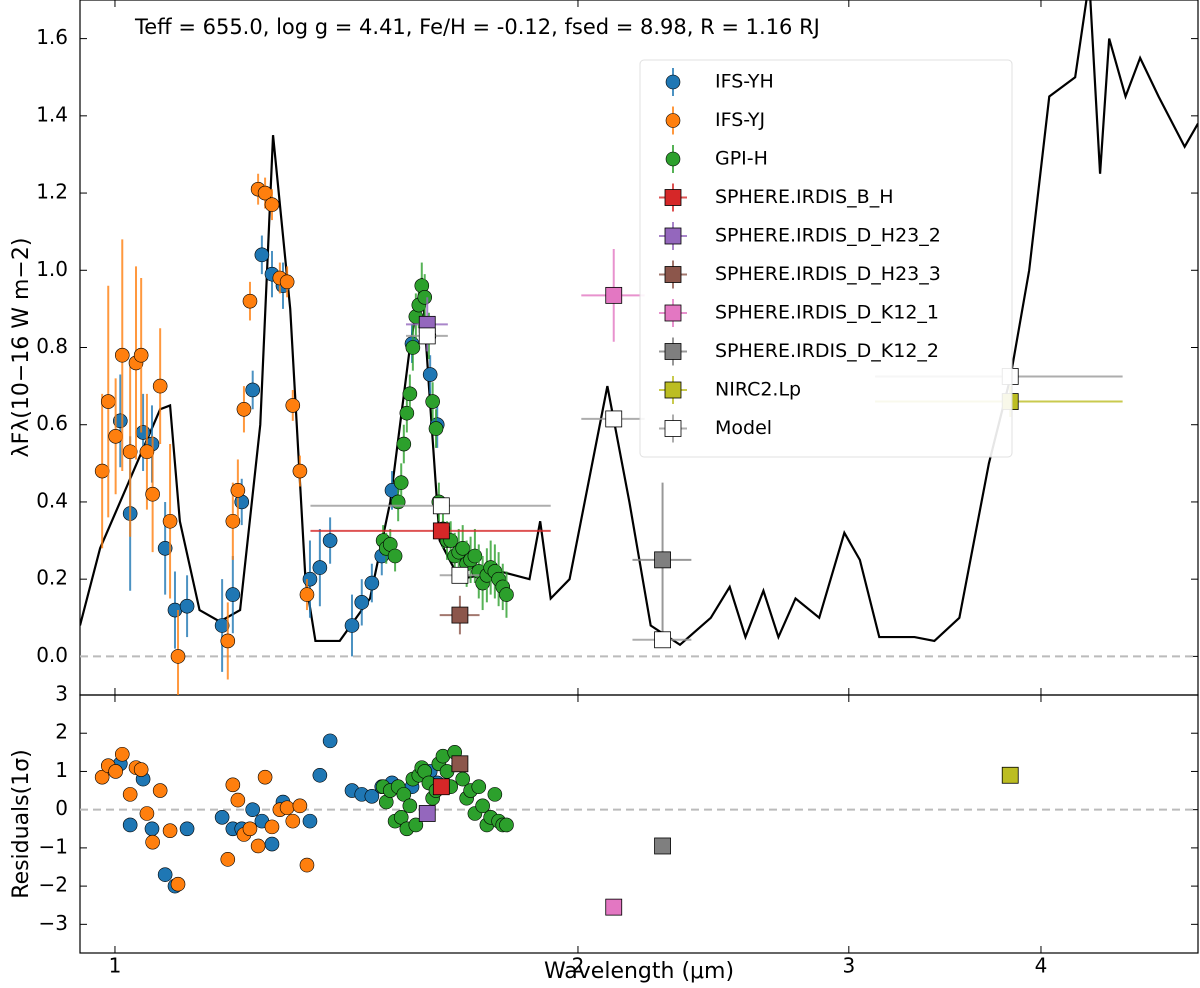 Image resolution: width=1200 pixels, height=988 pixels. I want to click on y-tick-label: 1, so click(61, 770).